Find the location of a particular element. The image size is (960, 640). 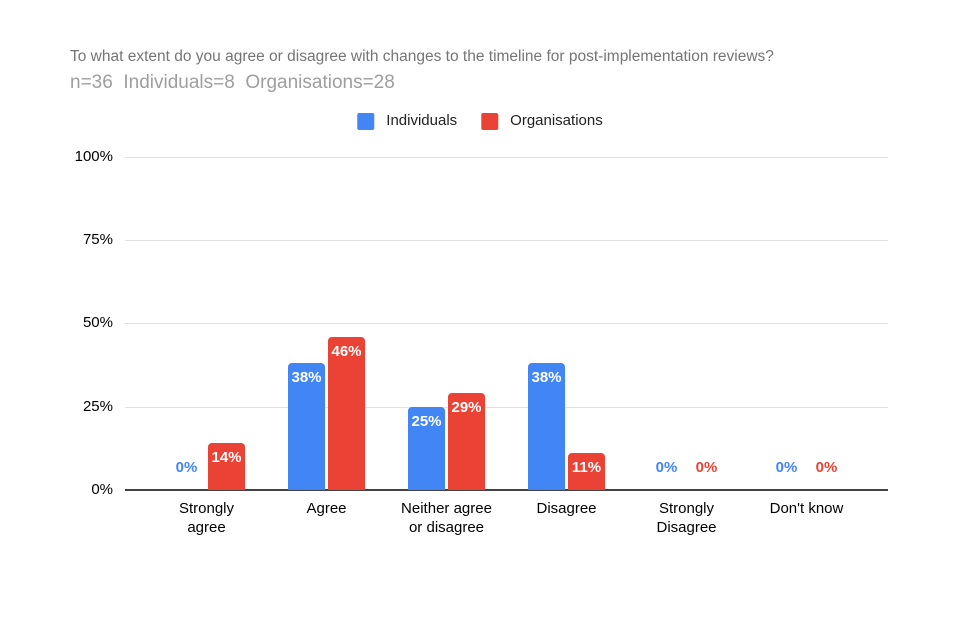

bar-organisations-1: 46% is located at coordinates (346, 413).